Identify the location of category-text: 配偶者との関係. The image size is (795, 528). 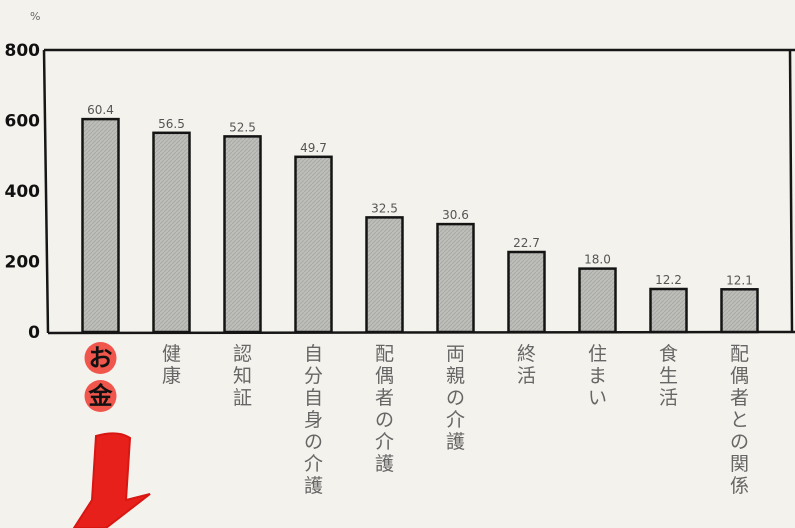
(739, 420).